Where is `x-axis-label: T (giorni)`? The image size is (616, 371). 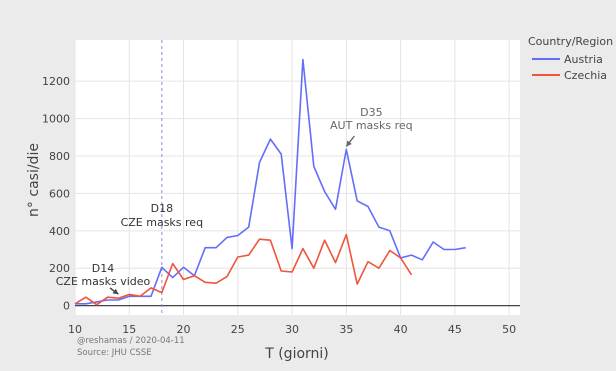 x-axis-label: T (giorni) is located at coordinates (296, 354).